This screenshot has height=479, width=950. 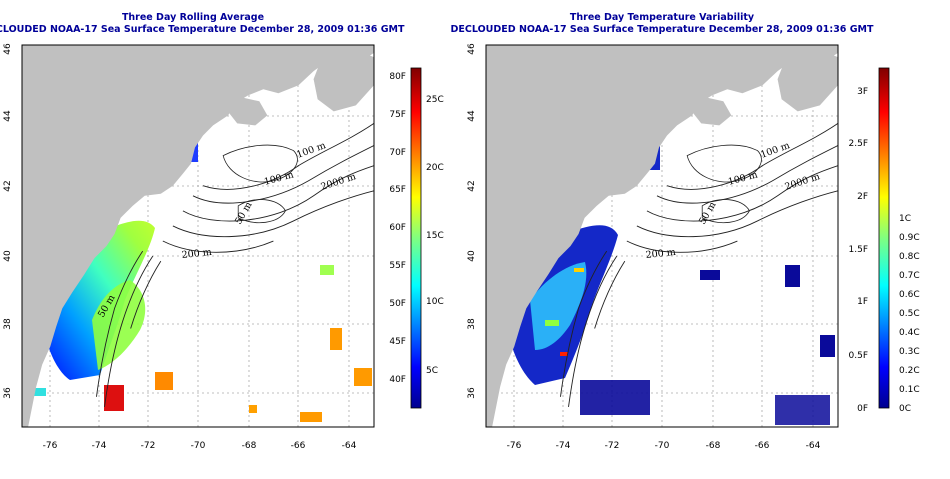 I want to click on colorbar-f-label: 60F, so click(x=397, y=228).